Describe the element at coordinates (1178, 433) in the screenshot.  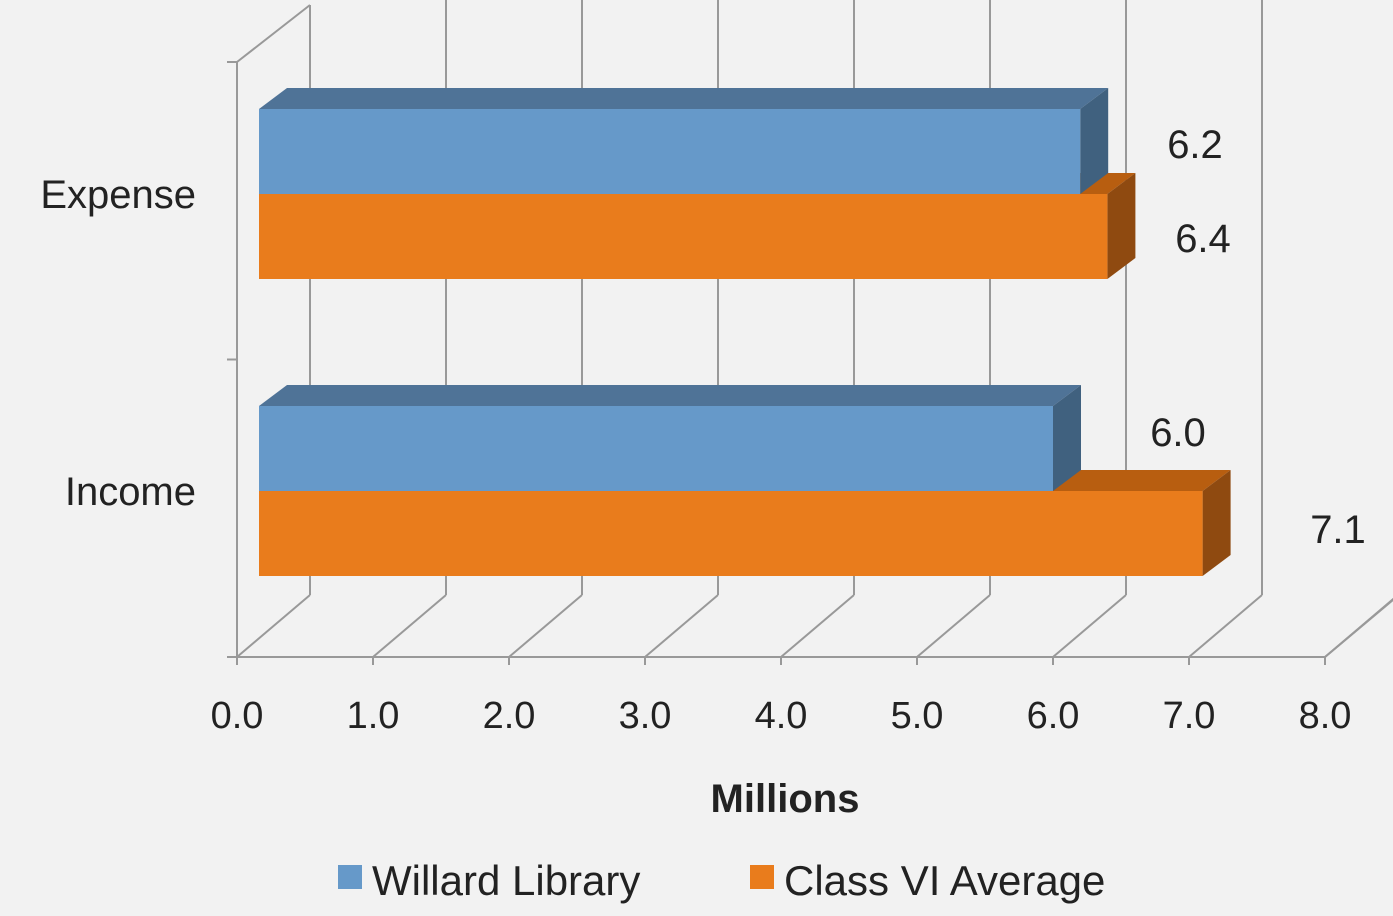
I see `data-label: 6.0` at that location.